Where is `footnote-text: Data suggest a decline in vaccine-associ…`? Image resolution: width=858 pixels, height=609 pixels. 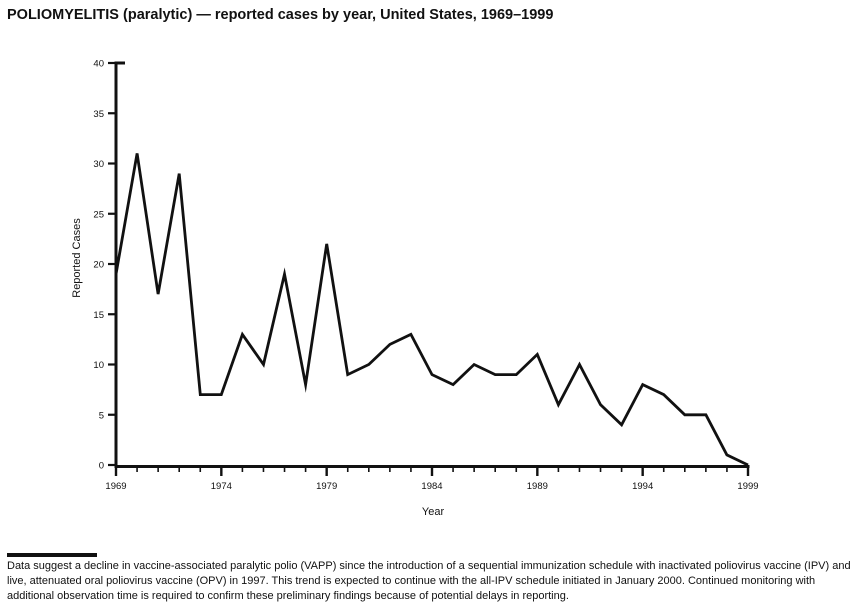 footnote-text: Data suggest a decline in vaccine-associ… is located at coordinates (429, 581).